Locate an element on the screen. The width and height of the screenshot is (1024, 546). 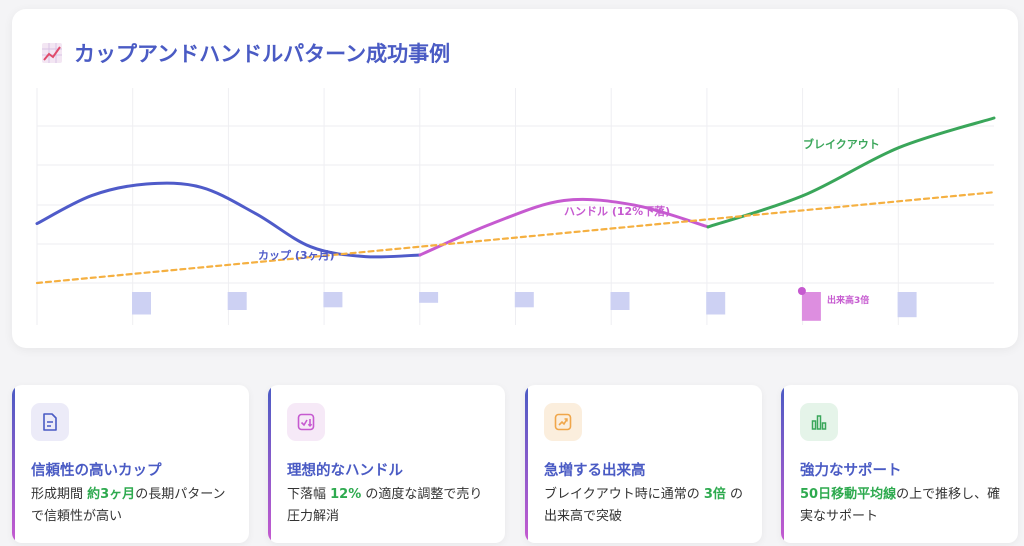
feature-card-cup: 信頼性の高いカップ 形成期間 約3ヶ月の長期パターンで信頼性が高い is located at coordinates (130, 464).